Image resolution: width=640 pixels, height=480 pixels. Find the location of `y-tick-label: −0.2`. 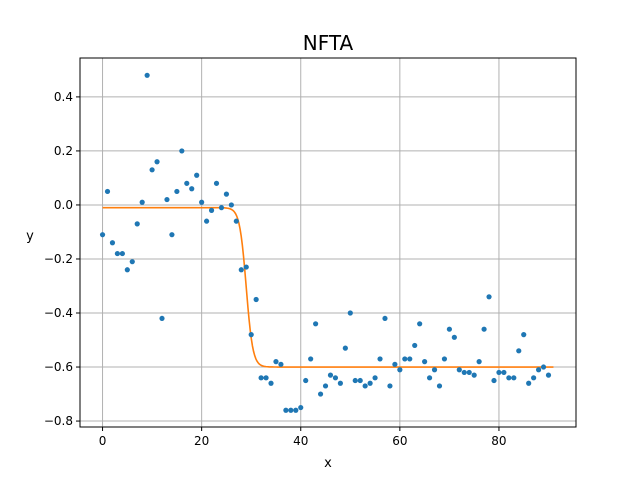

y-tick-label: −0.2 is located at coordinates (58, 259).